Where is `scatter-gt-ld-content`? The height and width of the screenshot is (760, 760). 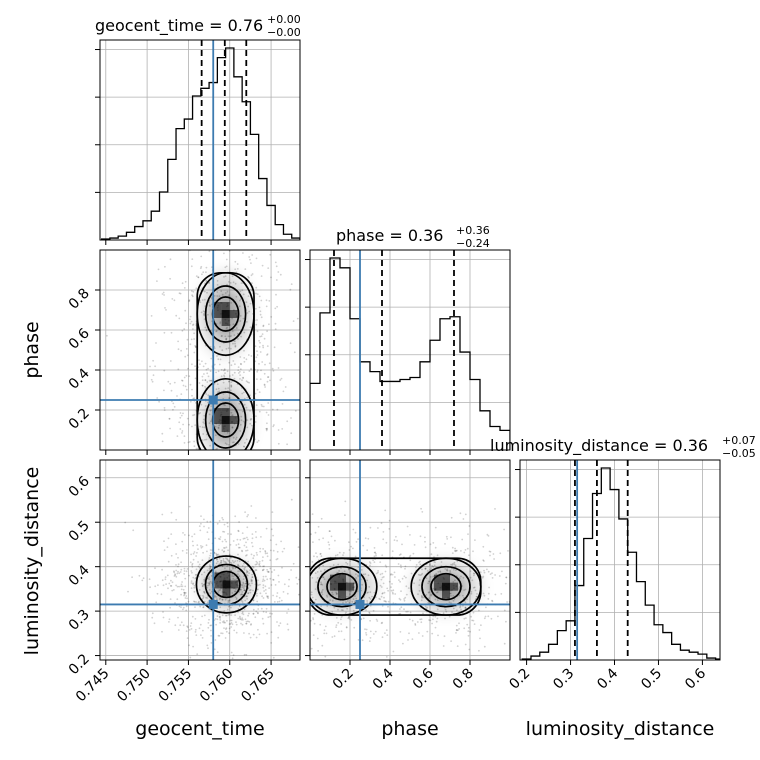 scatter-gt-ld-content is located at coordinates (212, 579).